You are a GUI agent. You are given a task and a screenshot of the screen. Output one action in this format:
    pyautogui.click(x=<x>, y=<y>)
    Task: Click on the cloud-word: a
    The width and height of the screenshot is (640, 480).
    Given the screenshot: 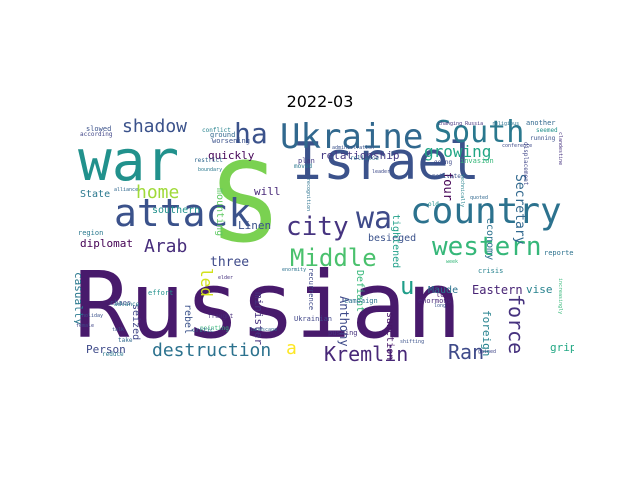 What is the action you would take?
    pyautogui.click(x=291, y=348)
    